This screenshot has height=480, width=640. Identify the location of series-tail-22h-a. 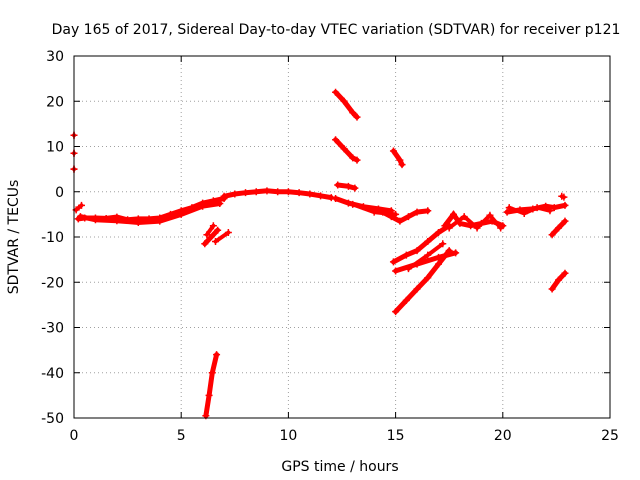
(558, 228).